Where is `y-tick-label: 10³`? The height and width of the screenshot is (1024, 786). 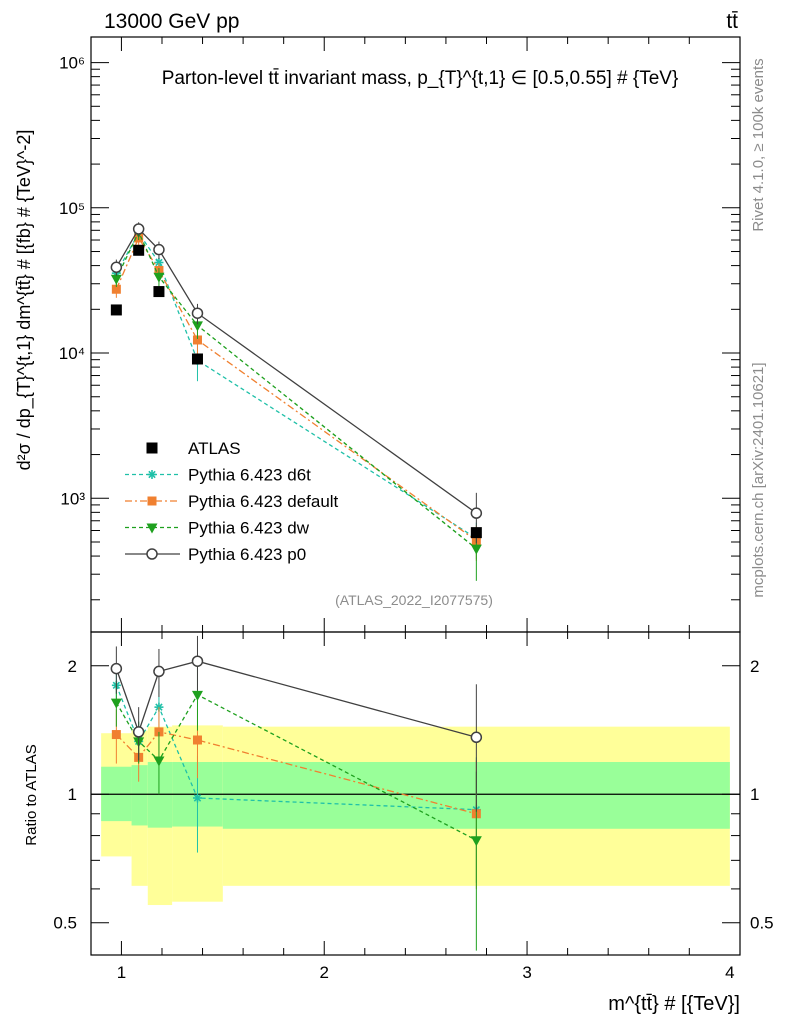
y-tick-label: 10³ is located at coordinates (72, 498).